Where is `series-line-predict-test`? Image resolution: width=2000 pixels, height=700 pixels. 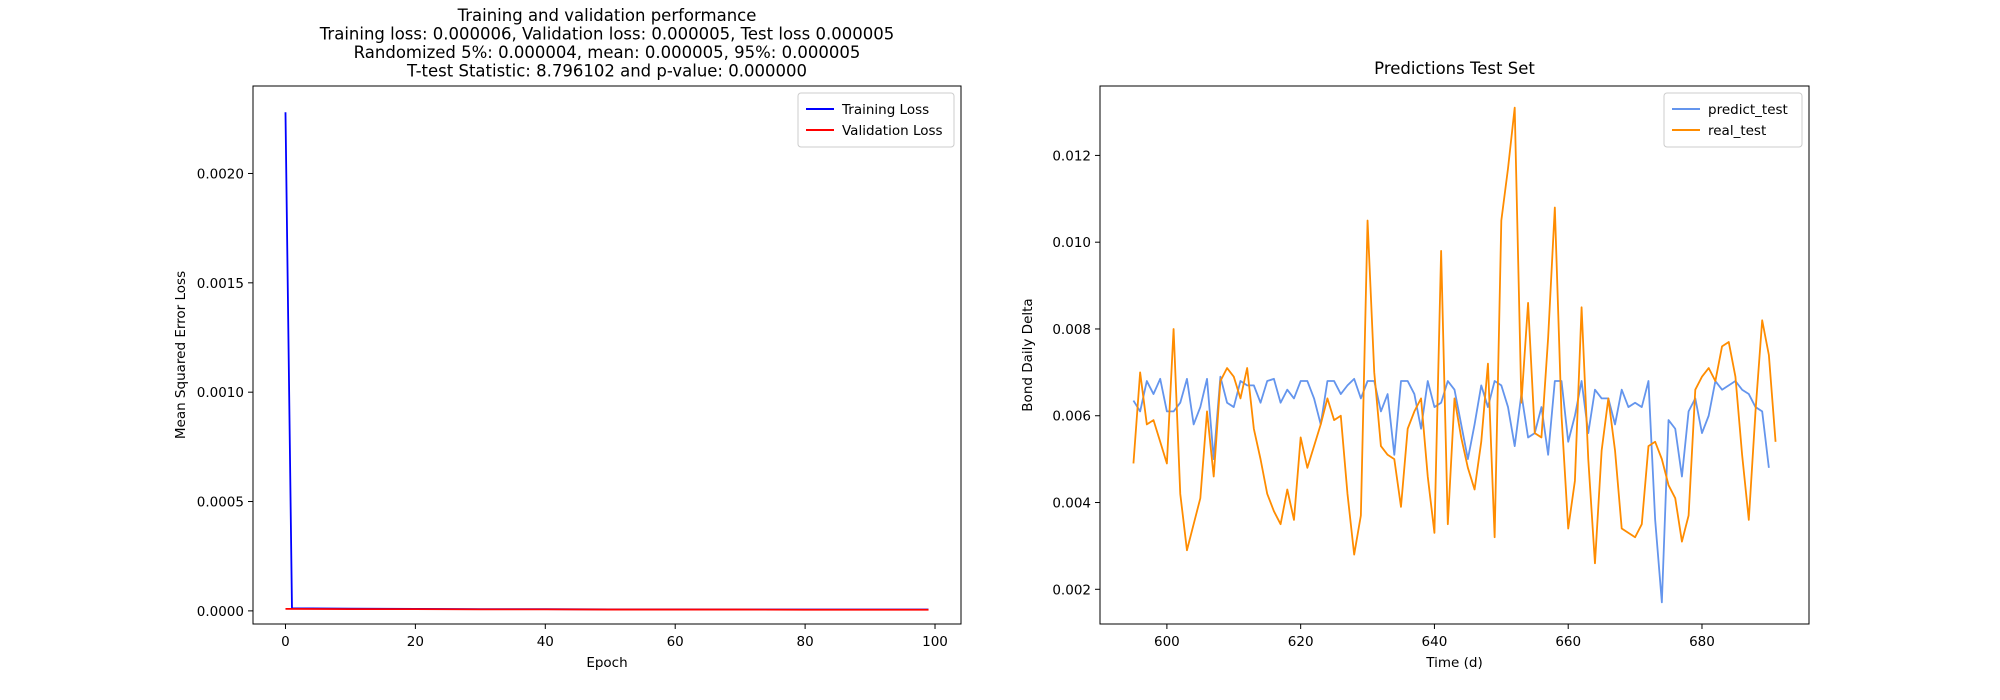
series-line-predict-test is located at coordinates (1451, 489).